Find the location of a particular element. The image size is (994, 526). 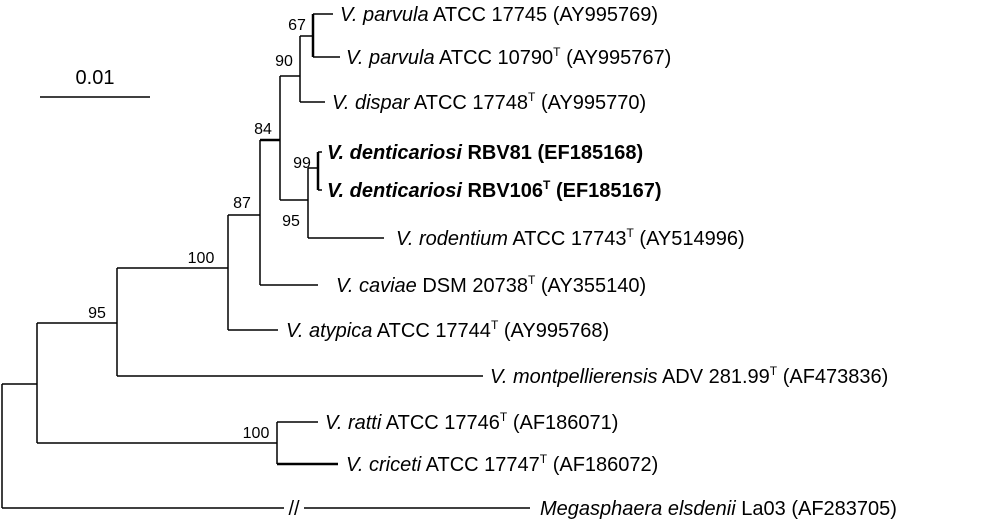

leaf-label-ratti: V. ratti ATCC 17746T (AF186071) is located at coordinates (471, 422).